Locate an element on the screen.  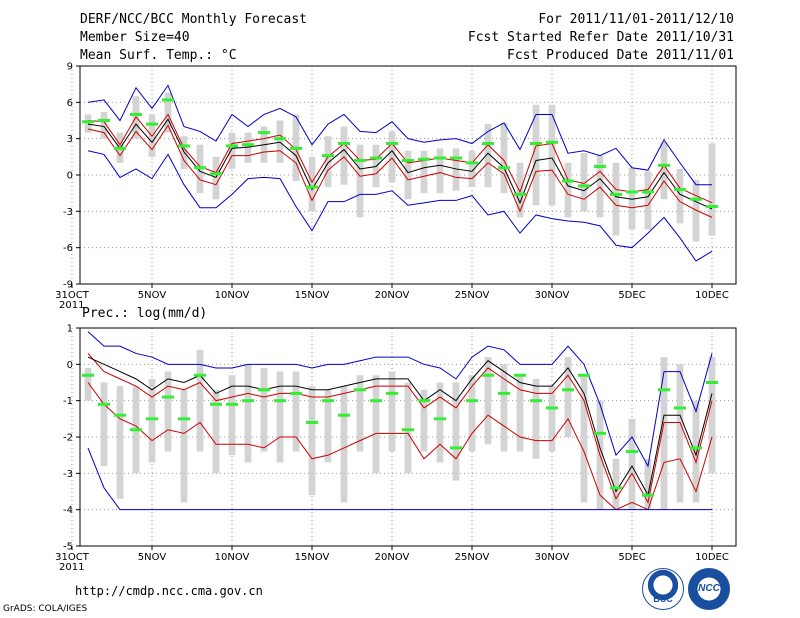
temp-ytick-label: 6 is located at coordinates (70, 103).